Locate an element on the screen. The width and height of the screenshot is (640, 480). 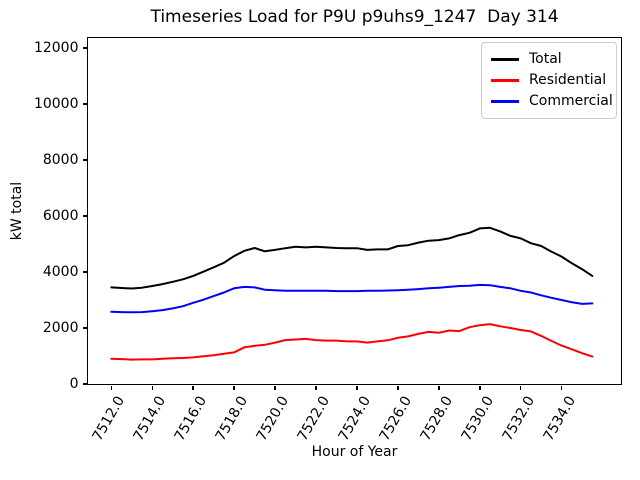
legend-label-residential: Residential is located at coordinates (568, 80).